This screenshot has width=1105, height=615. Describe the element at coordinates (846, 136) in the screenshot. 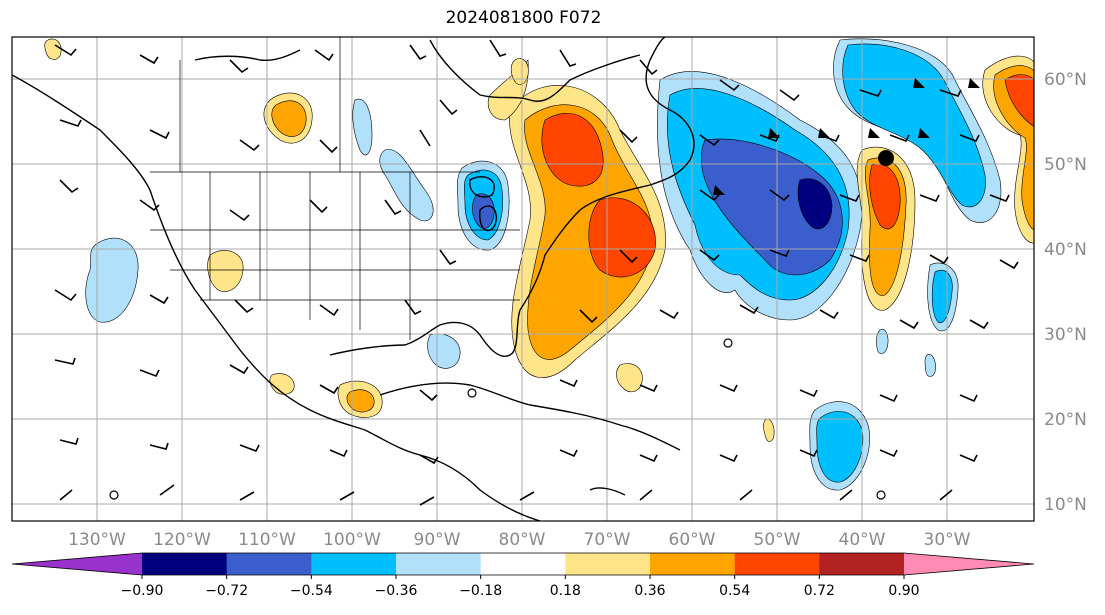

I see `wind-flags` at that location.